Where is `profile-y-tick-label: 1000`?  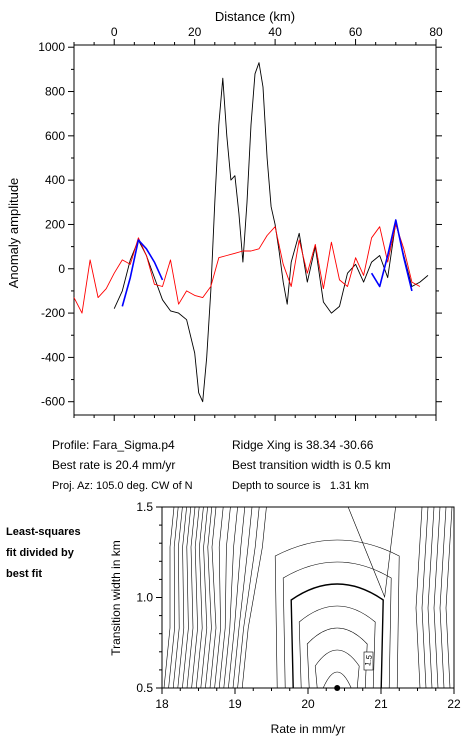 profile-y-tick-label: 1000 is located at coordinates (51, 47).